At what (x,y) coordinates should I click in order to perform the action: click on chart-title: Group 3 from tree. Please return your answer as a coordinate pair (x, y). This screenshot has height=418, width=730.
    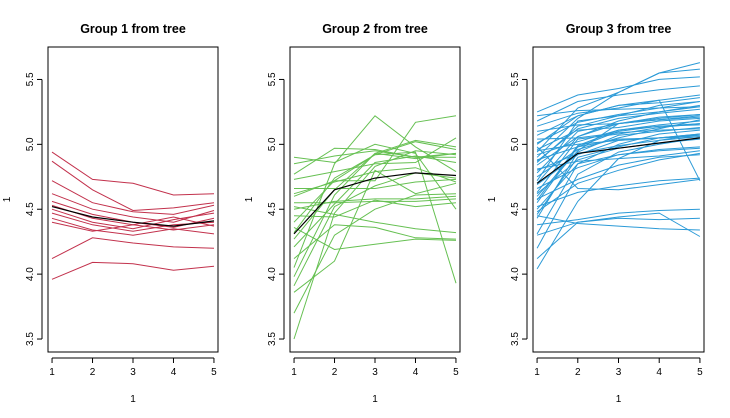
    Looking at the image, I should click on (619, 29).